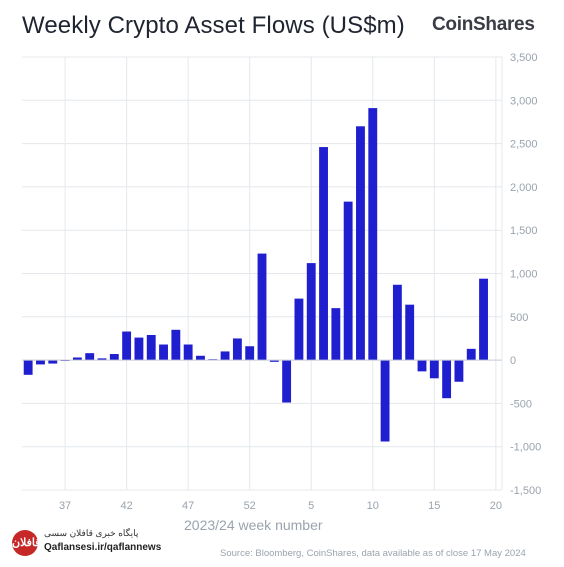 The width and height of the screenshot is (564, 567). What do you see at coordinates (524, 58) in the screenshot?
I see `y-tick-label: 3,500` at bounding box center [524, 58].